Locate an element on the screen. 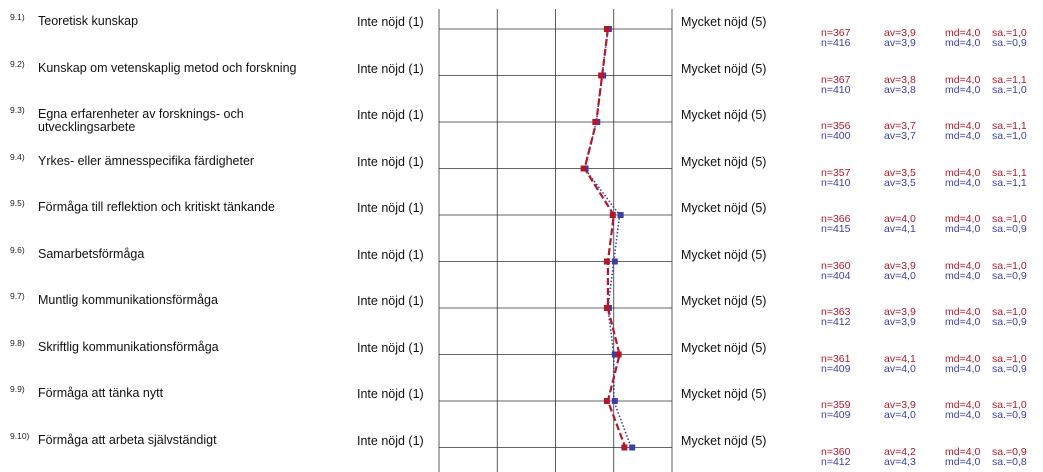  stat-n-series-b: n=416 is located at coordinates (836, 43).